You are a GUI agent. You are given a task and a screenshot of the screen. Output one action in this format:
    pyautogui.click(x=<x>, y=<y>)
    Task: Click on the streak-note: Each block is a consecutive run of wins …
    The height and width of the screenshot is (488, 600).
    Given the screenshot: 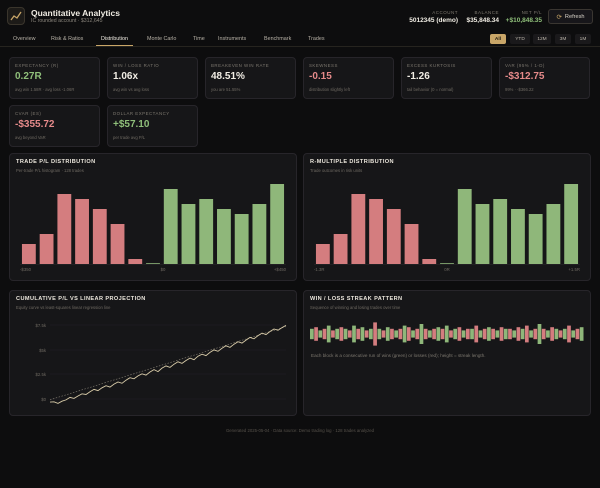 What is the action you would take?
    pyautogui.click(x=398, y=355)
    